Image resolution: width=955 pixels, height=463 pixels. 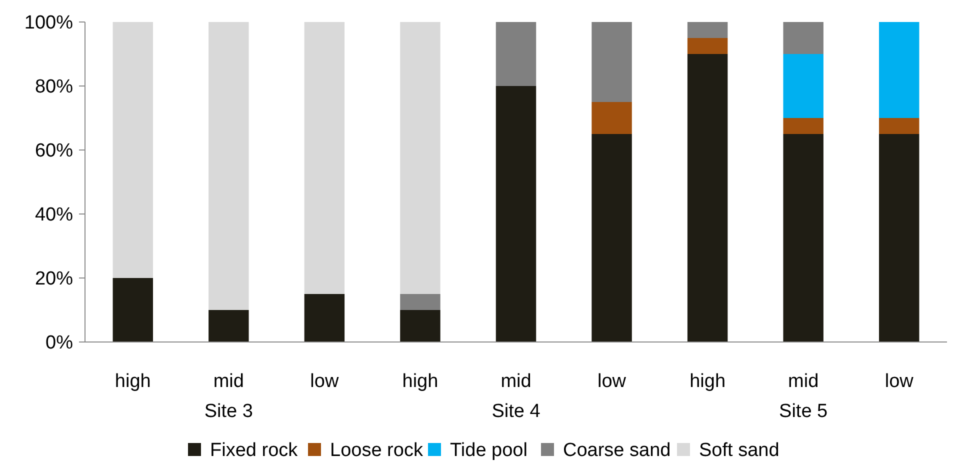 I want to click on text: Site 3, so click(x=228, y=411).